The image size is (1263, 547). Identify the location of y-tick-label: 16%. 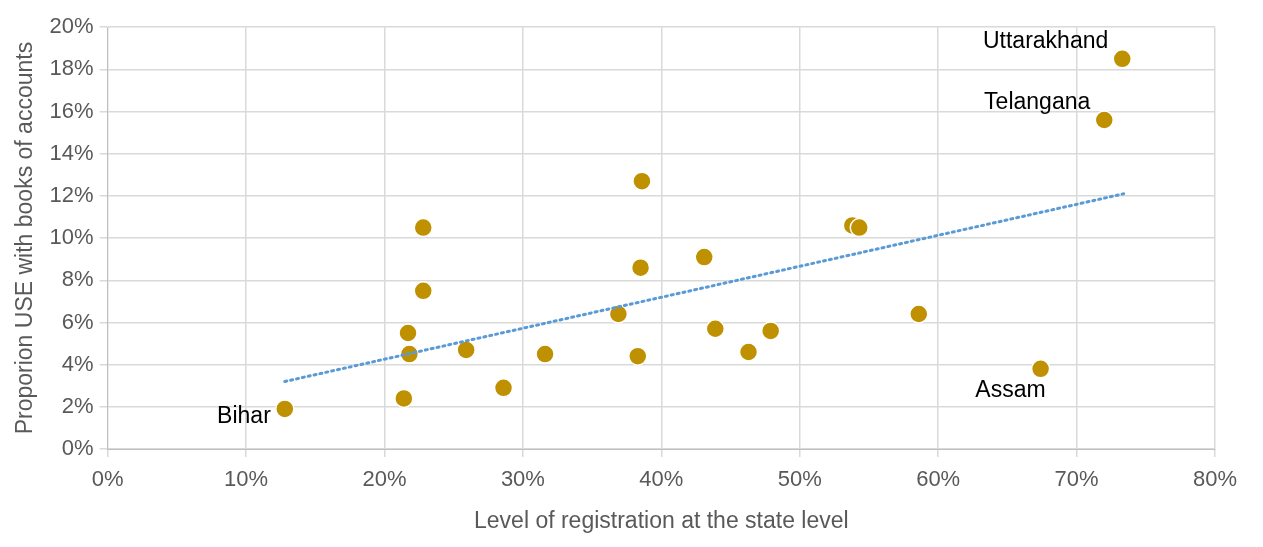
(71, 110).